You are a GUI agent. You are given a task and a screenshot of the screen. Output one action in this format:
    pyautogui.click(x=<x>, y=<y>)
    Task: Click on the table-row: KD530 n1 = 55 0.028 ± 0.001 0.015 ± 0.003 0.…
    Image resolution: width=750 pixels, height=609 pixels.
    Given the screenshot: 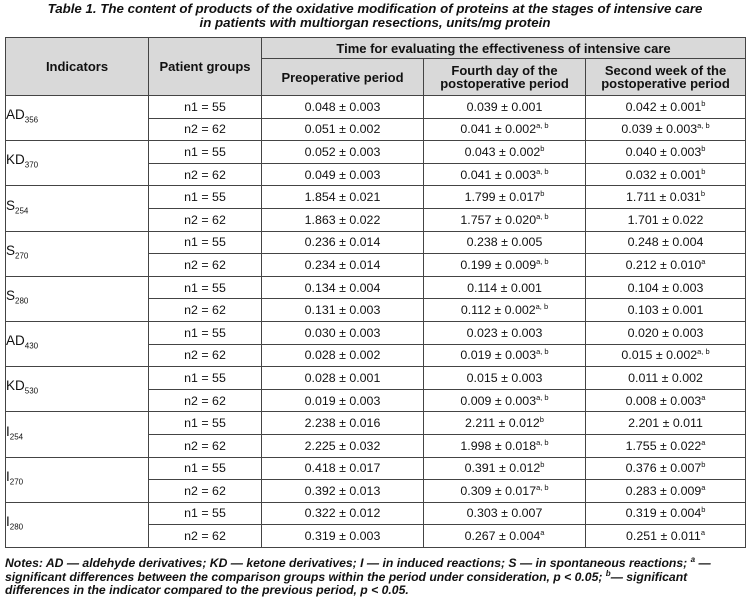 What is the action you would take?
    pyautogui.click(x=376, y=389)
    